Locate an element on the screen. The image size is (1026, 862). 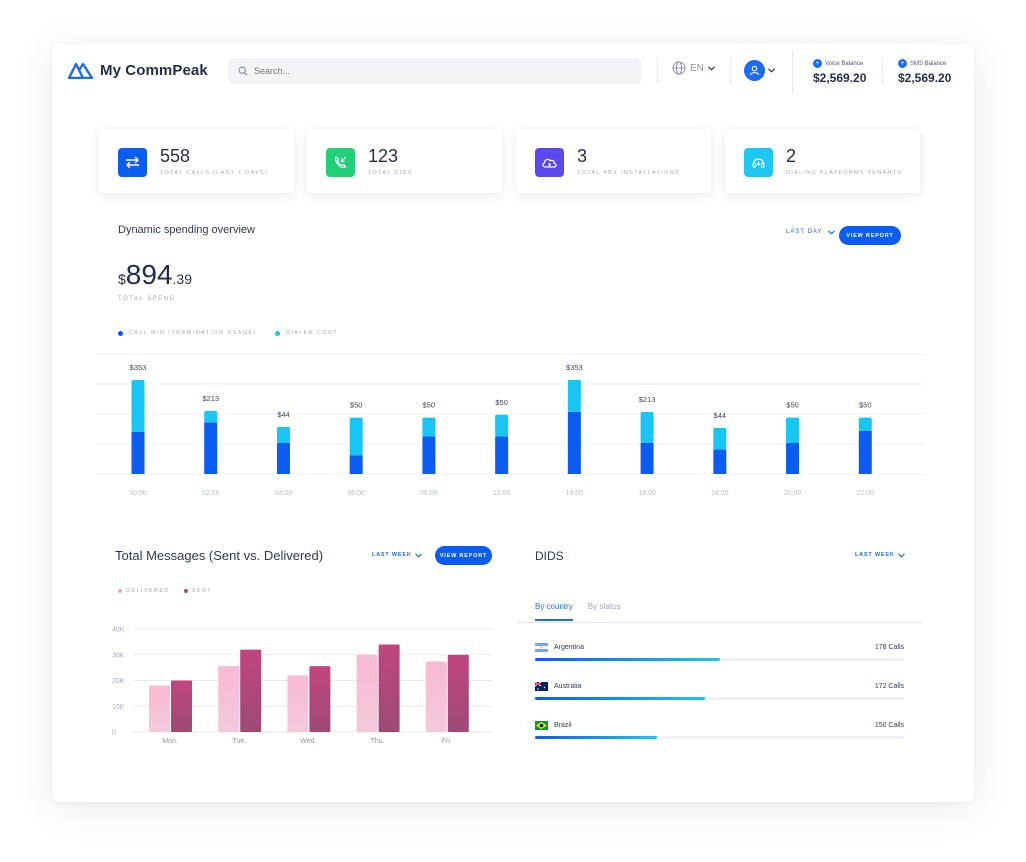
y-tick-label: 20K is located at coordinates (118, 681).